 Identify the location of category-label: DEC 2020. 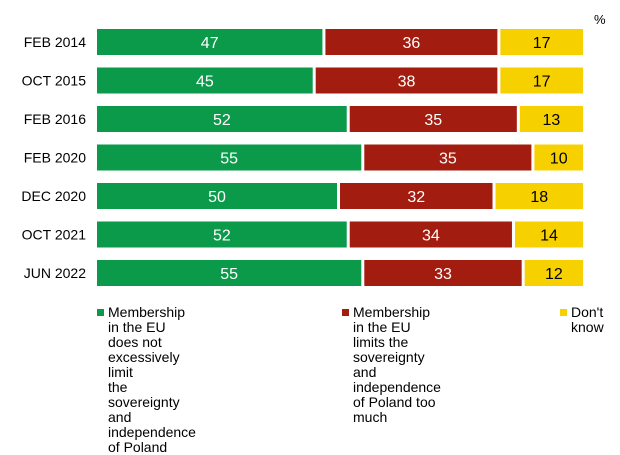
(53, 196).